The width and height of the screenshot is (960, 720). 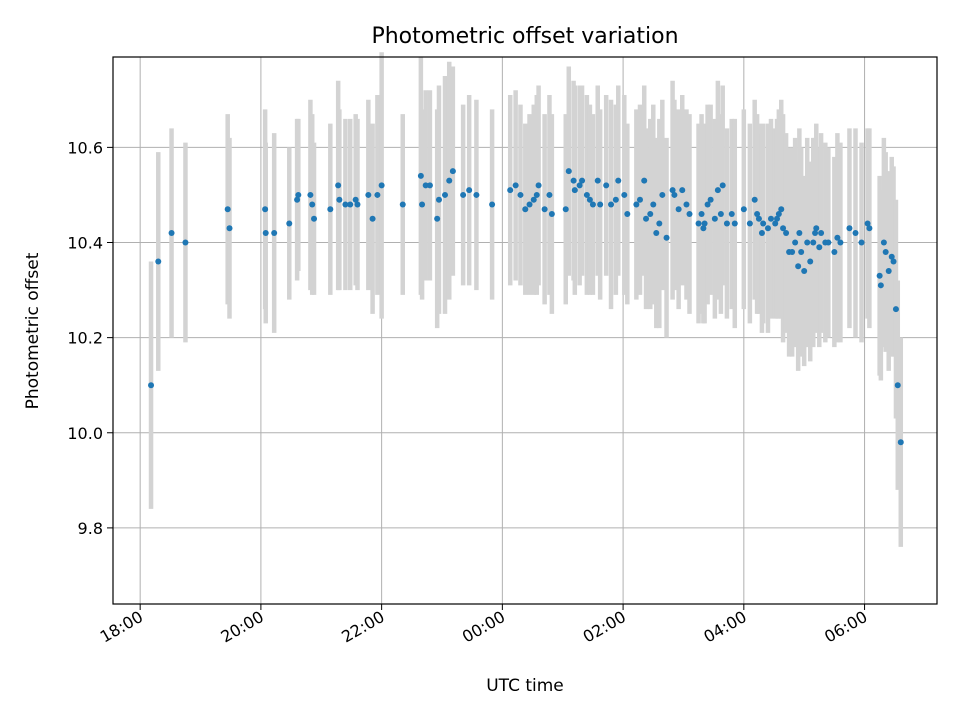 What do you see at coordinates (90, 528) in the screenshot?
I see `y-tick-label: 9.8` at bounding box center [90, 528].